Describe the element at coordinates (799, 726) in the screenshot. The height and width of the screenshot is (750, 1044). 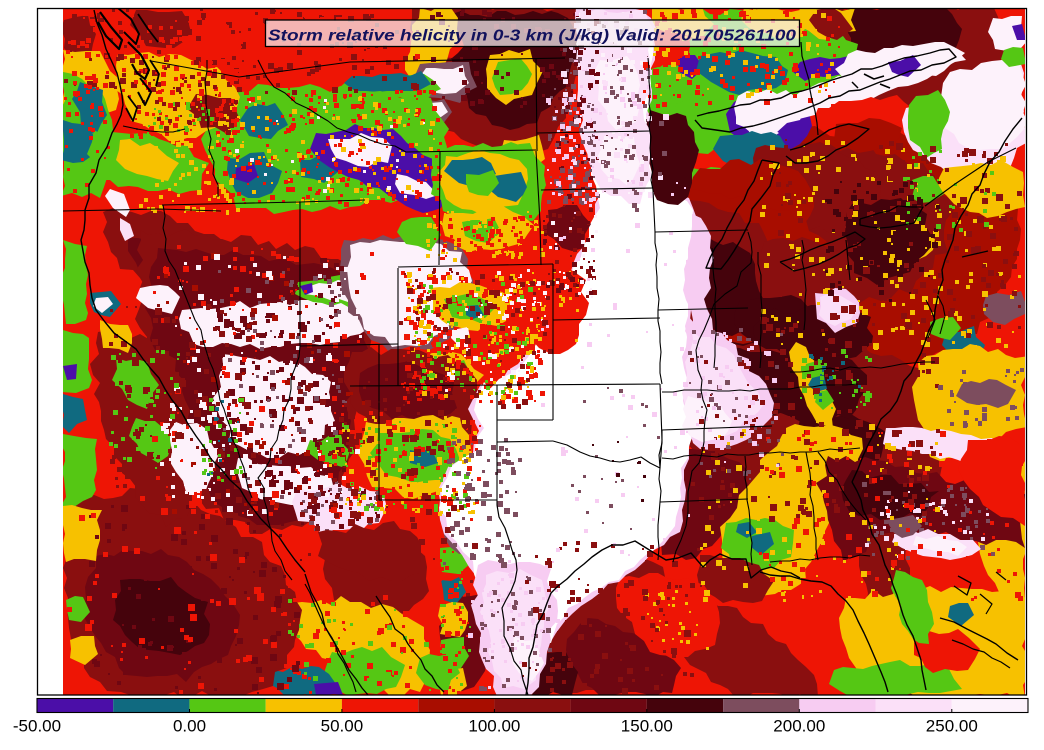
I see `svg-text: 200.00` at that location.